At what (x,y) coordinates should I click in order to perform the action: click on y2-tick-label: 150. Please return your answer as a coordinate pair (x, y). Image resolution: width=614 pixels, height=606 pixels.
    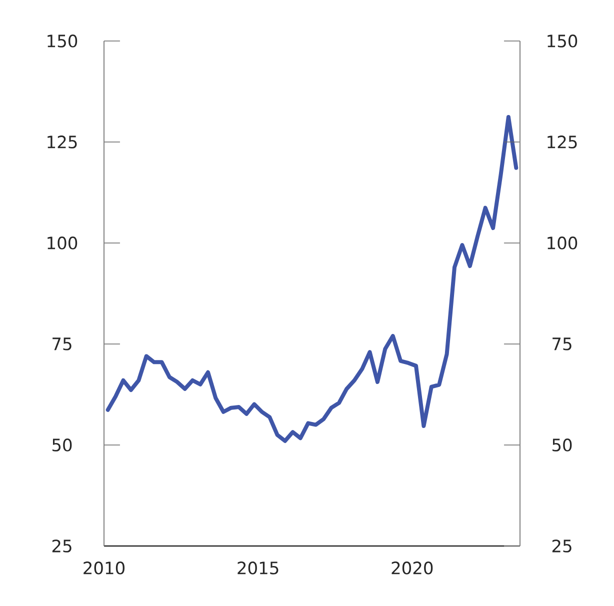
    Looking at the image, I should click on (563, 41).